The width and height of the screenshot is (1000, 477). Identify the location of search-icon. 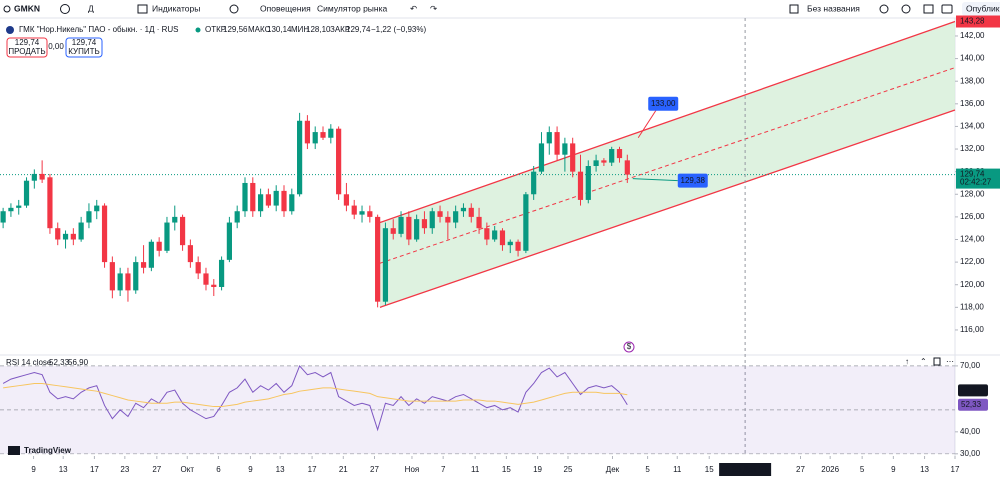
(7, 9).